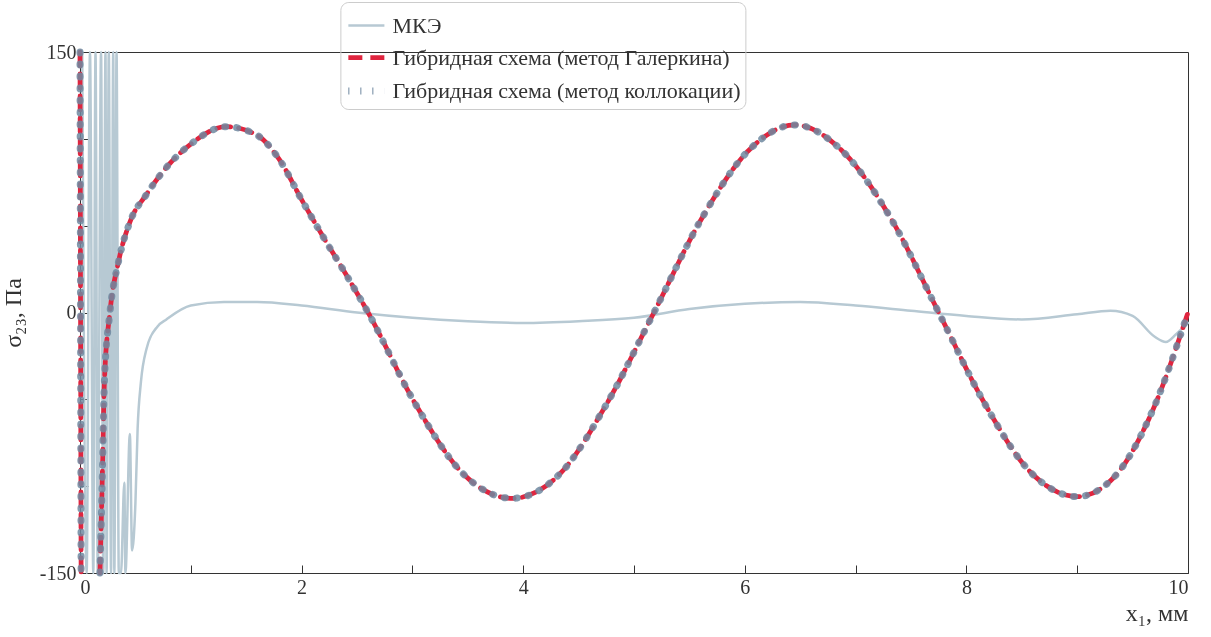  Describe the element at coordinates (966, 586) in the screenshot. I see `x-tick-label: 8` at that location.